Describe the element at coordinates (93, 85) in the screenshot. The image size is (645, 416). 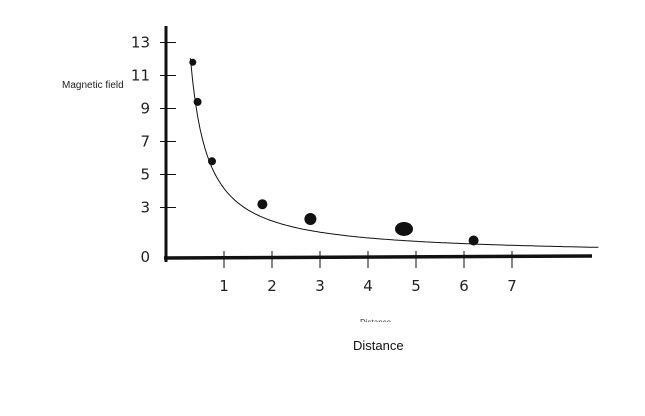
I see `y-axis-label: Magnetic field` at that location.